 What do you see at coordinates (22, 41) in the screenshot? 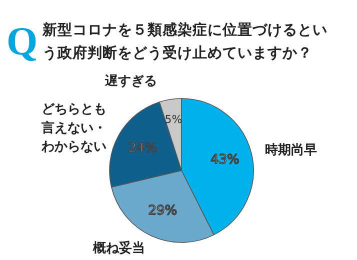
I see `text: Q` at bounding box center [22, 41].